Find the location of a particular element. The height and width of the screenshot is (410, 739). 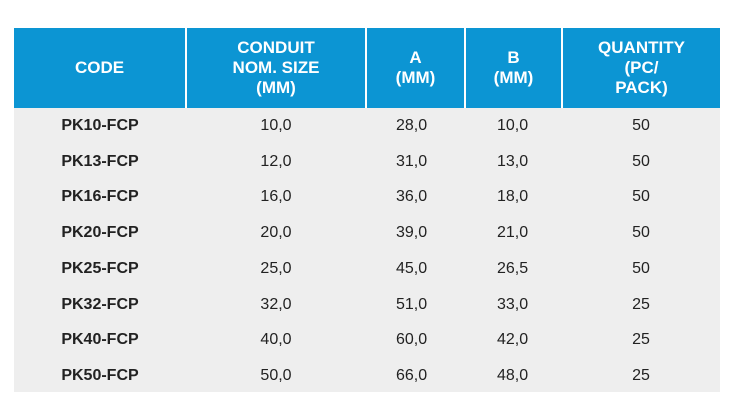

header-a-line-1: A is located at coordinates (415, 57).